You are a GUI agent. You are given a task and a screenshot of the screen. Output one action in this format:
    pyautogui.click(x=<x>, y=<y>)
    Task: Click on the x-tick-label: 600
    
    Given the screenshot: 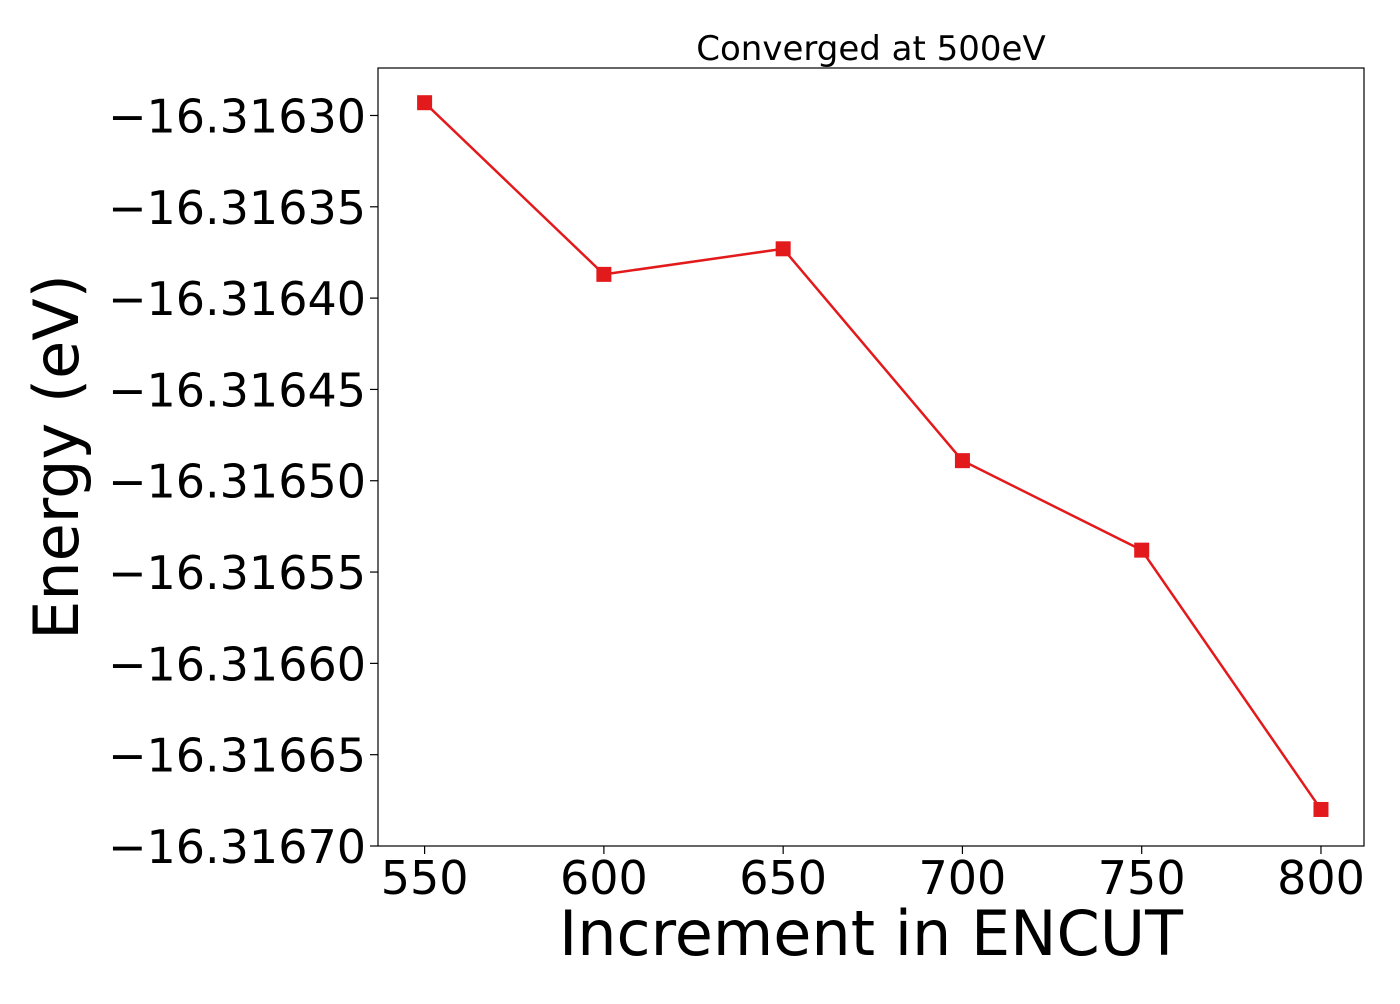 What is the action you would take?
    pyautogui.click(x=604, y=878)
    